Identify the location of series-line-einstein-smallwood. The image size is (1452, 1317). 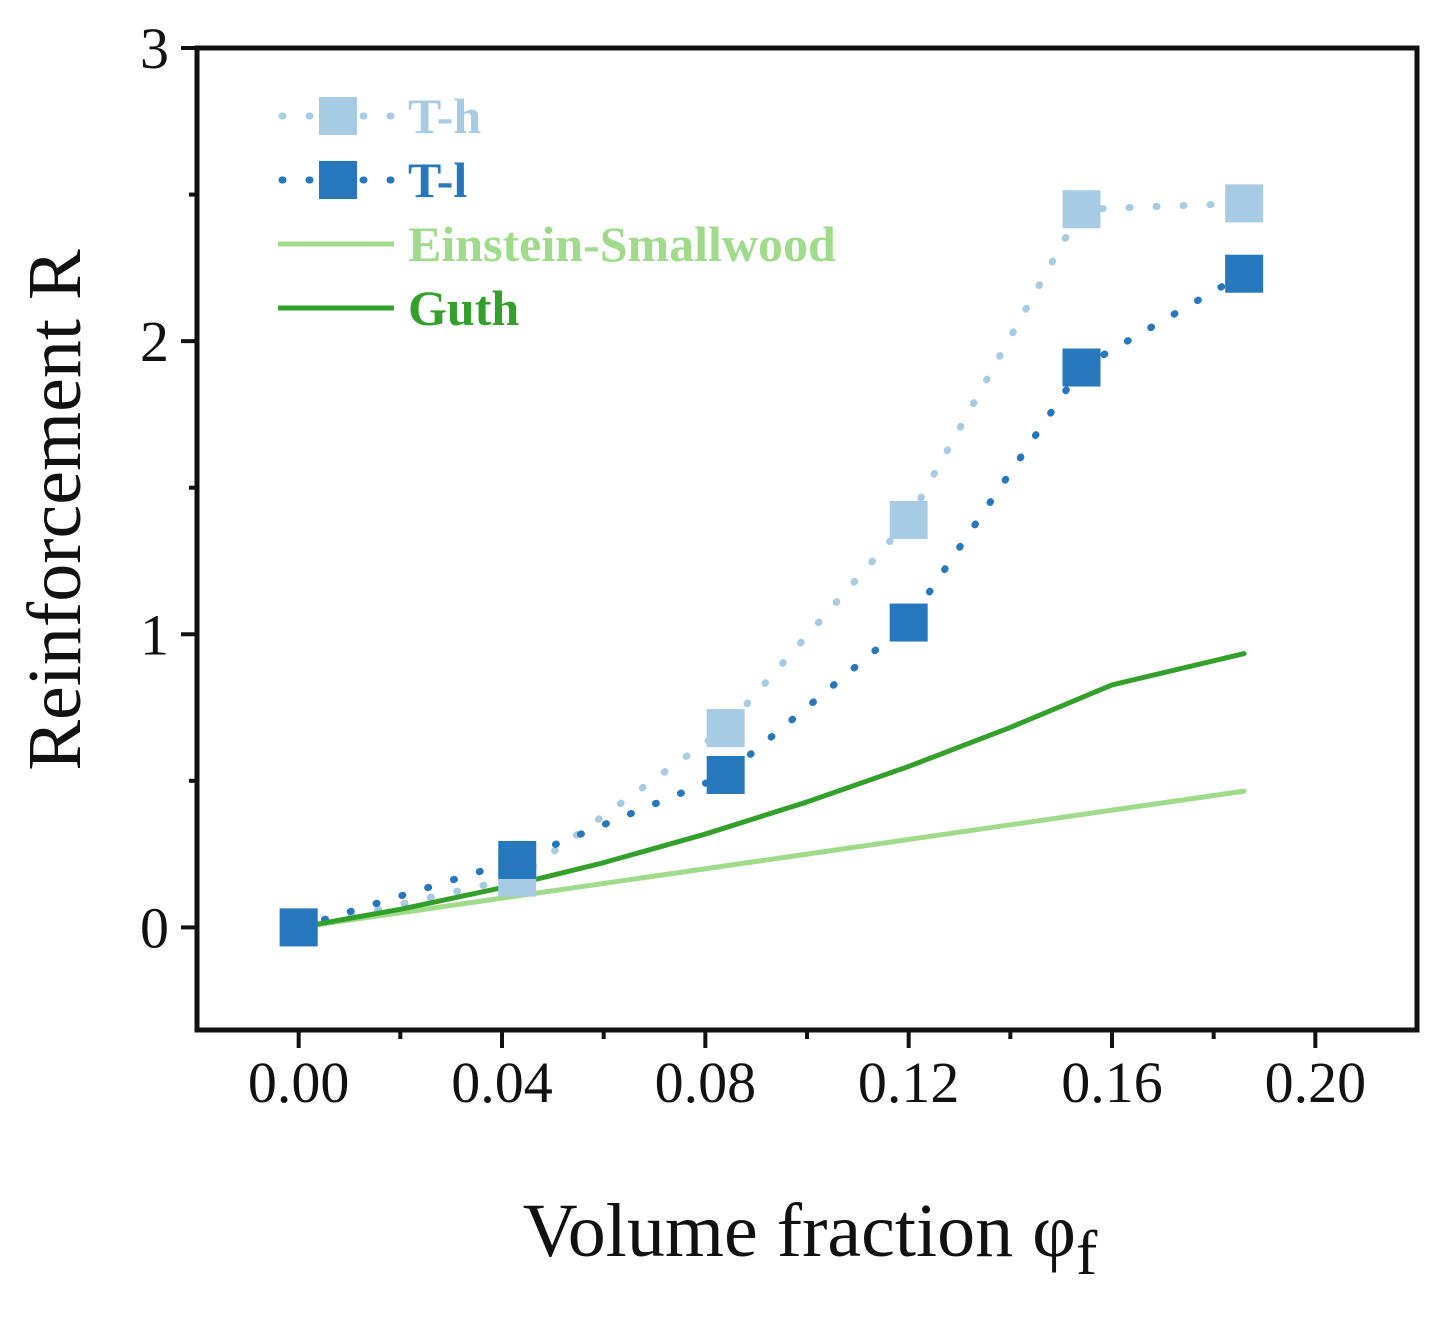
(771, 859).